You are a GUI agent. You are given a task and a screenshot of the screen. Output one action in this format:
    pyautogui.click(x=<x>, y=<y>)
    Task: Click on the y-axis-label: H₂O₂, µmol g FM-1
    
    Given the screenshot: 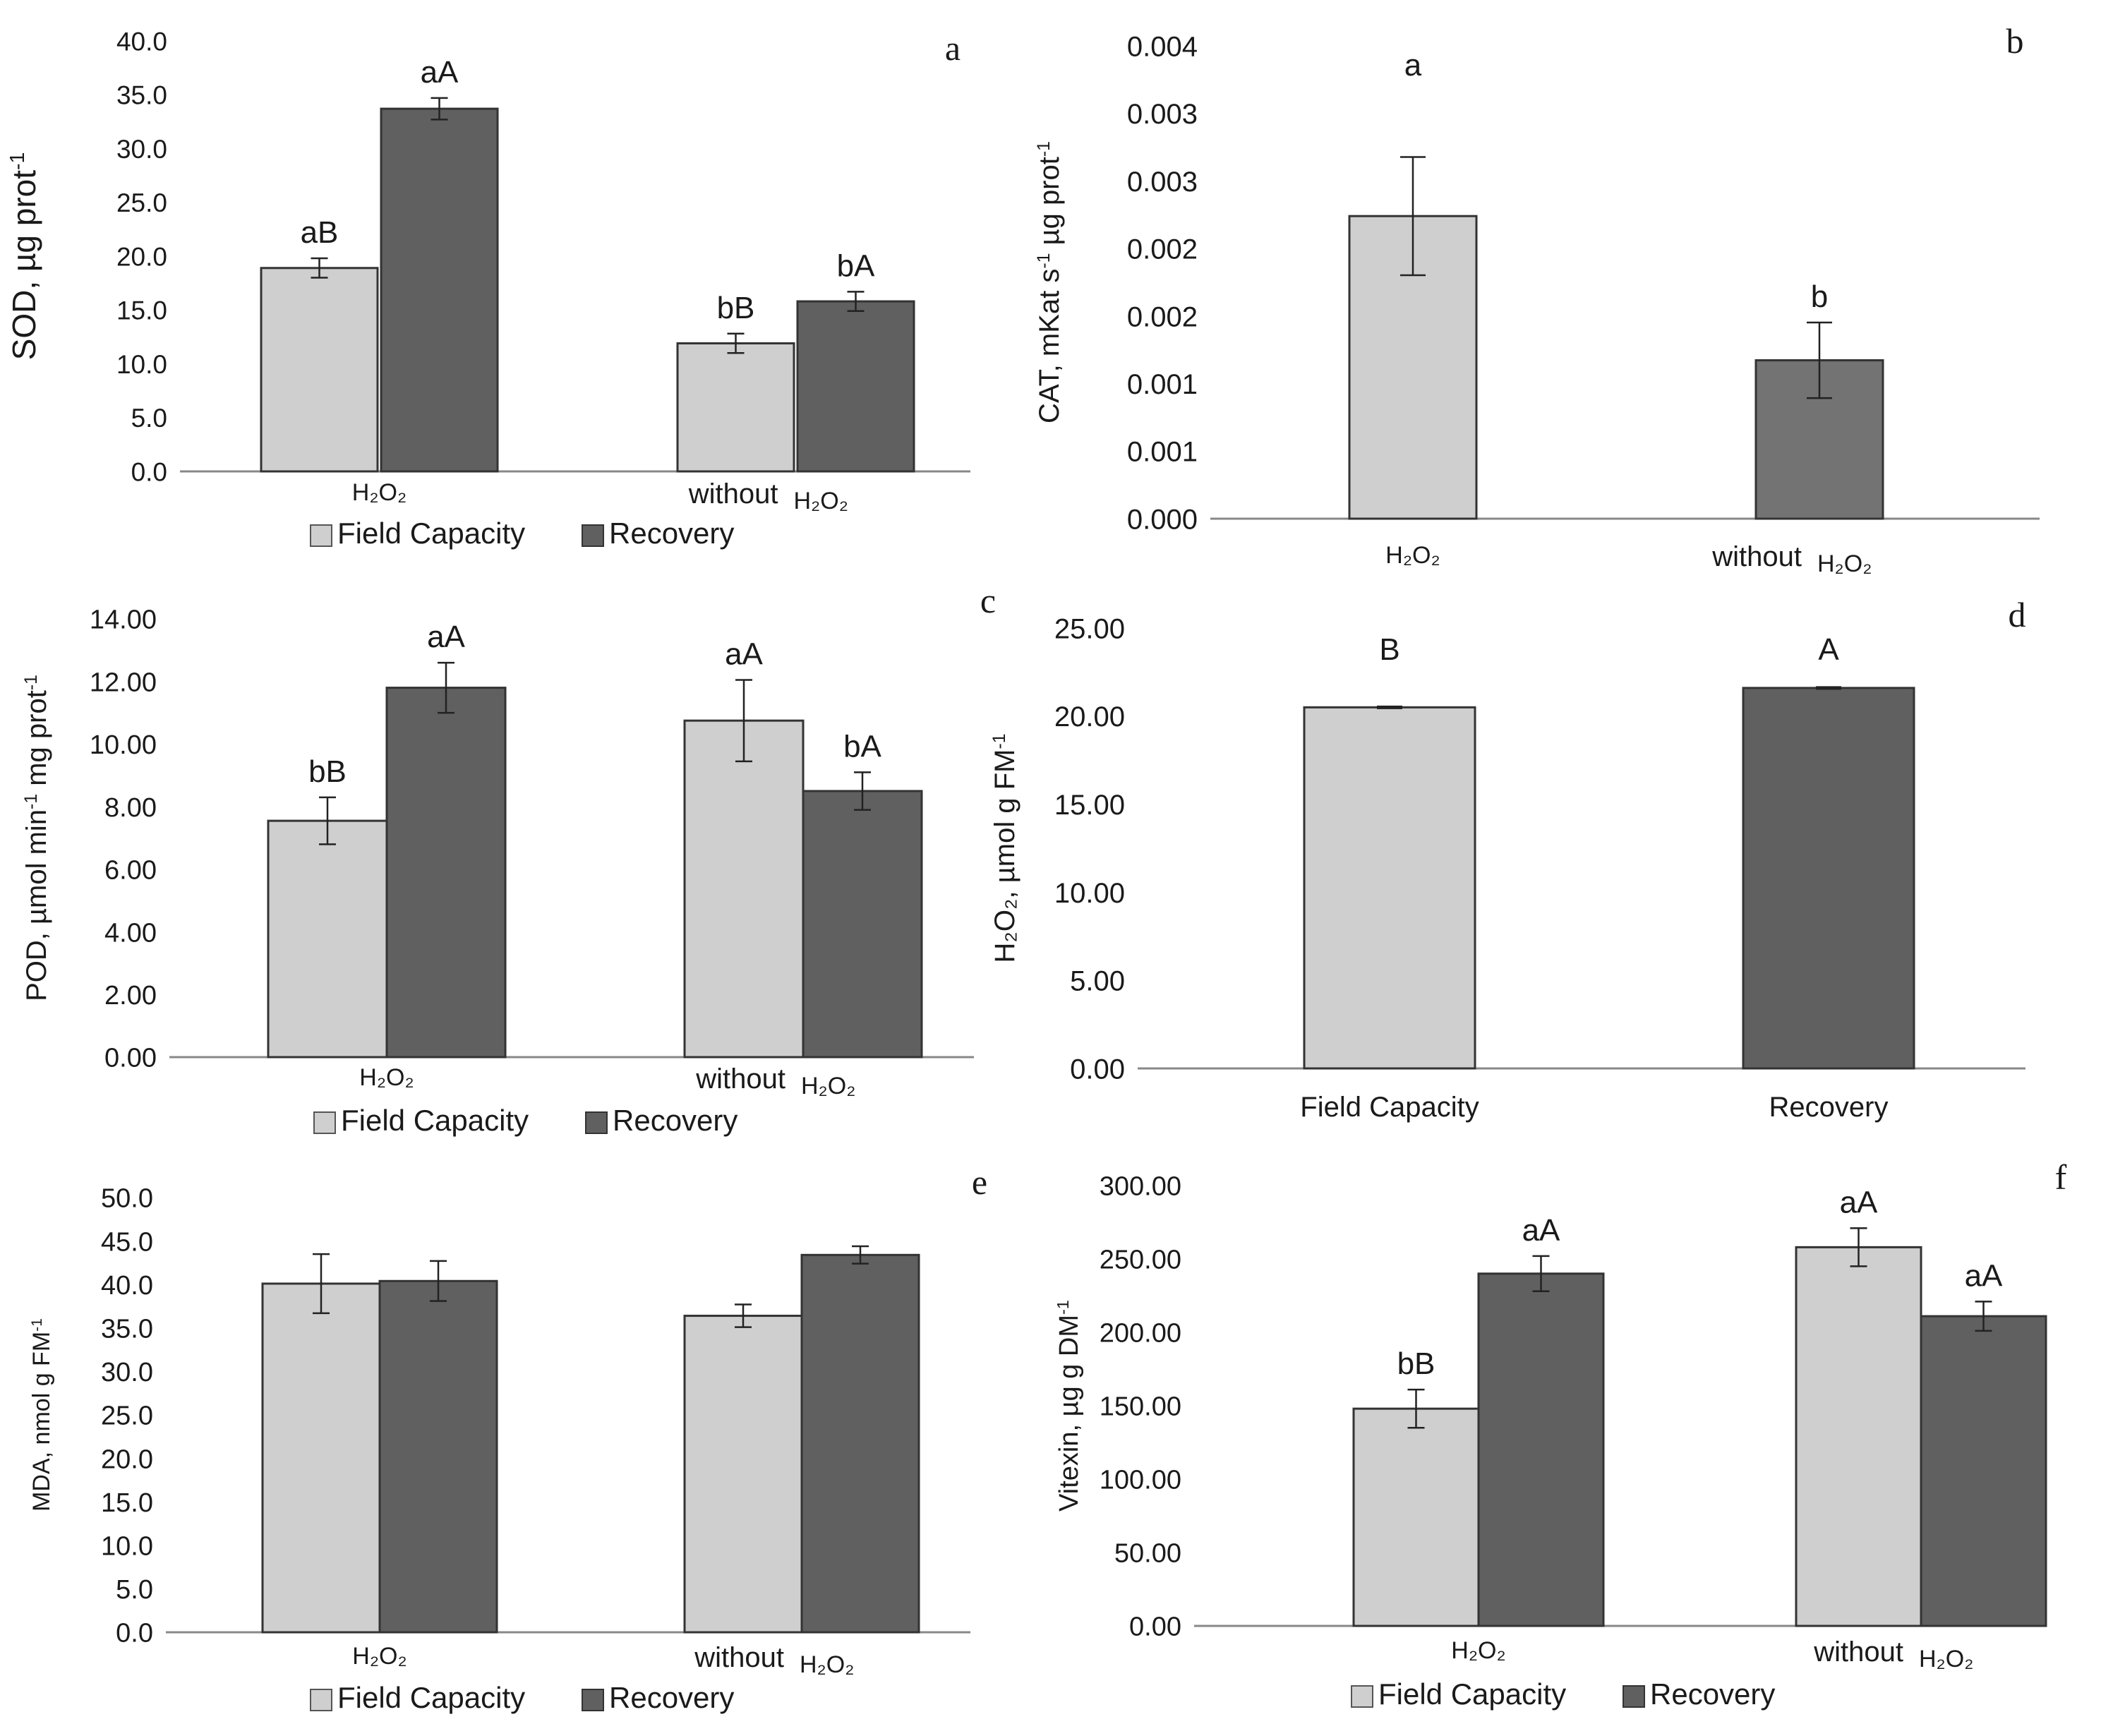 What is the action you would take?
    pyautogui.click(x=1005, y=848)
    